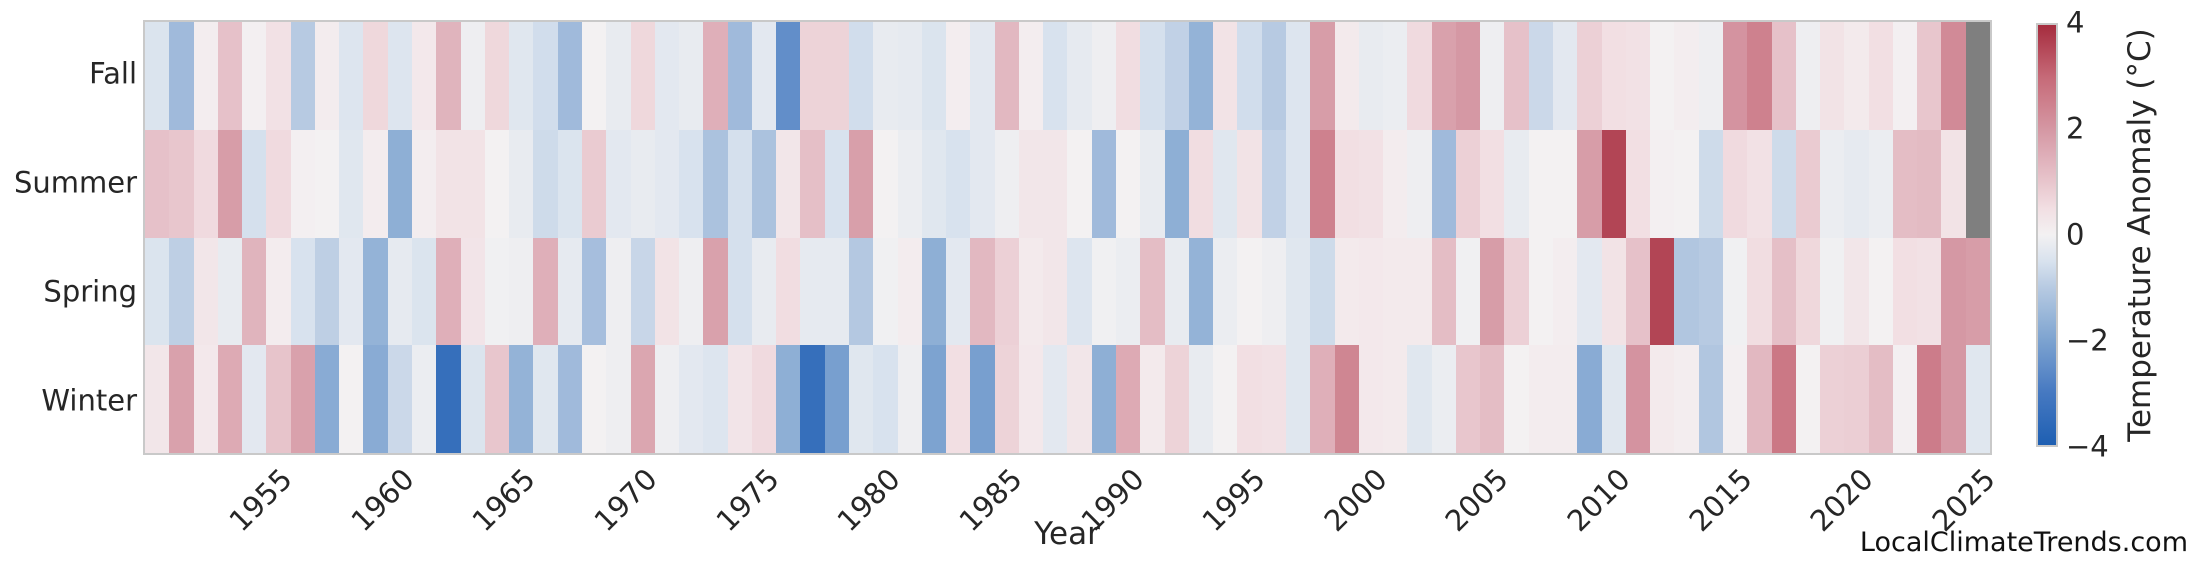  Describe the element at coordinates (2023, 542) in the screenshot. I see `watermark: LocalClimateTrends.com` at that location.